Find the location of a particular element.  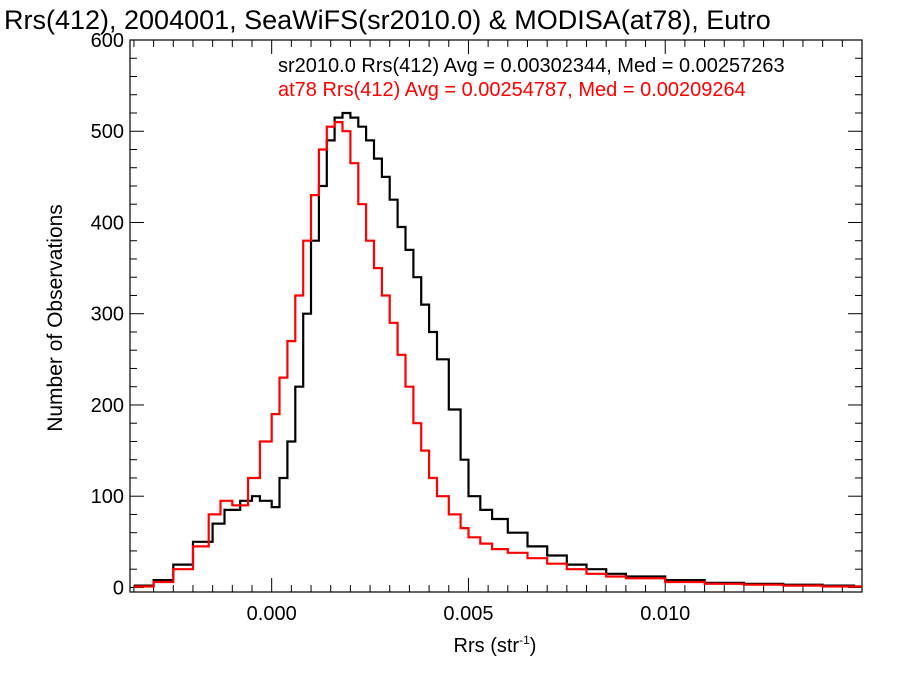

x-axis-label-base: Rrs (str is located at coordinates (487, 646).